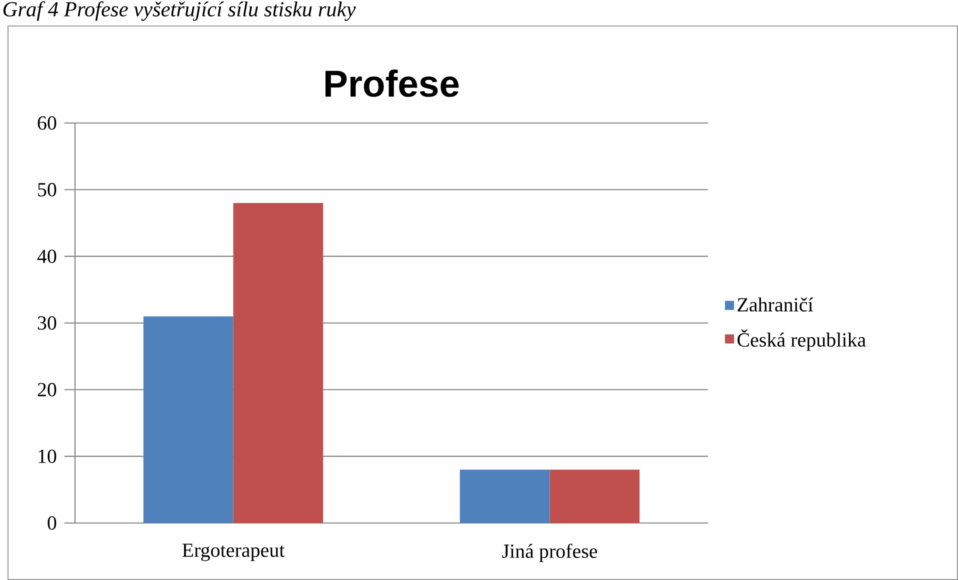 The image size is (958, 580). What do you see at coordinates (52, 523) in the screenshot?
I see `y-tick-label: 0` at bounding box center [52, 523].